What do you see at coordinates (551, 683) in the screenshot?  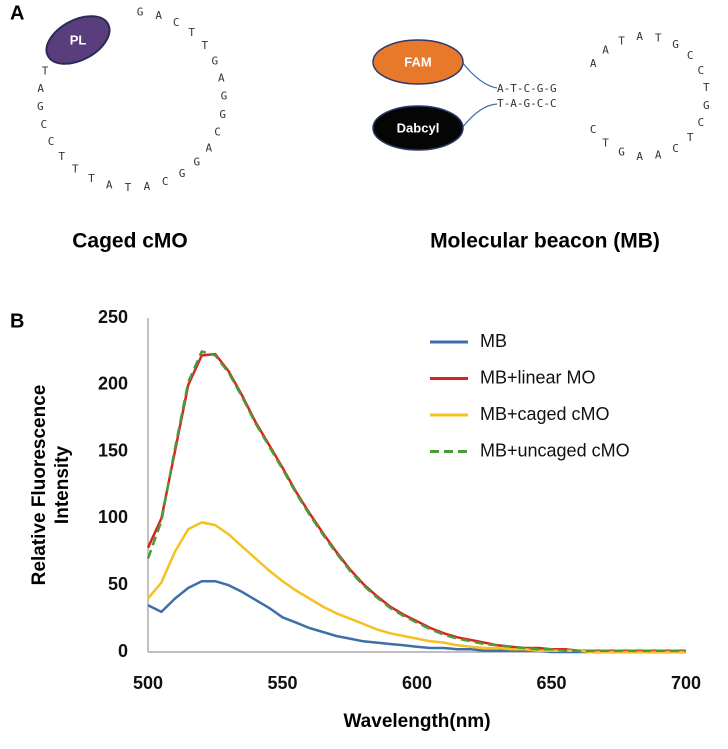 I see `x-tick-label: 650` at bounding box center [551, 683].